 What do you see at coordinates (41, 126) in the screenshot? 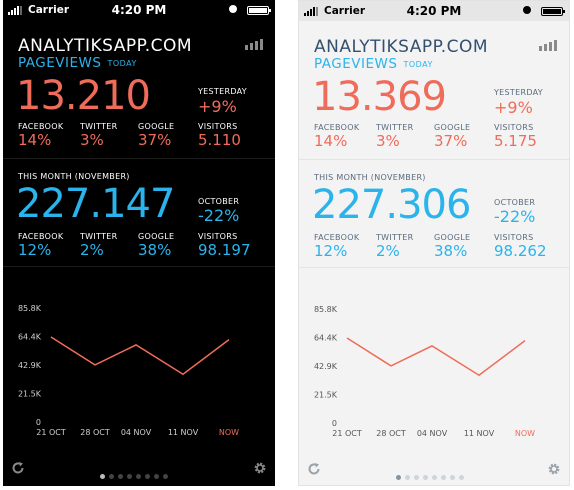
I see `today-stat-label: FACEBOOK` at bounding box center [41, 126].